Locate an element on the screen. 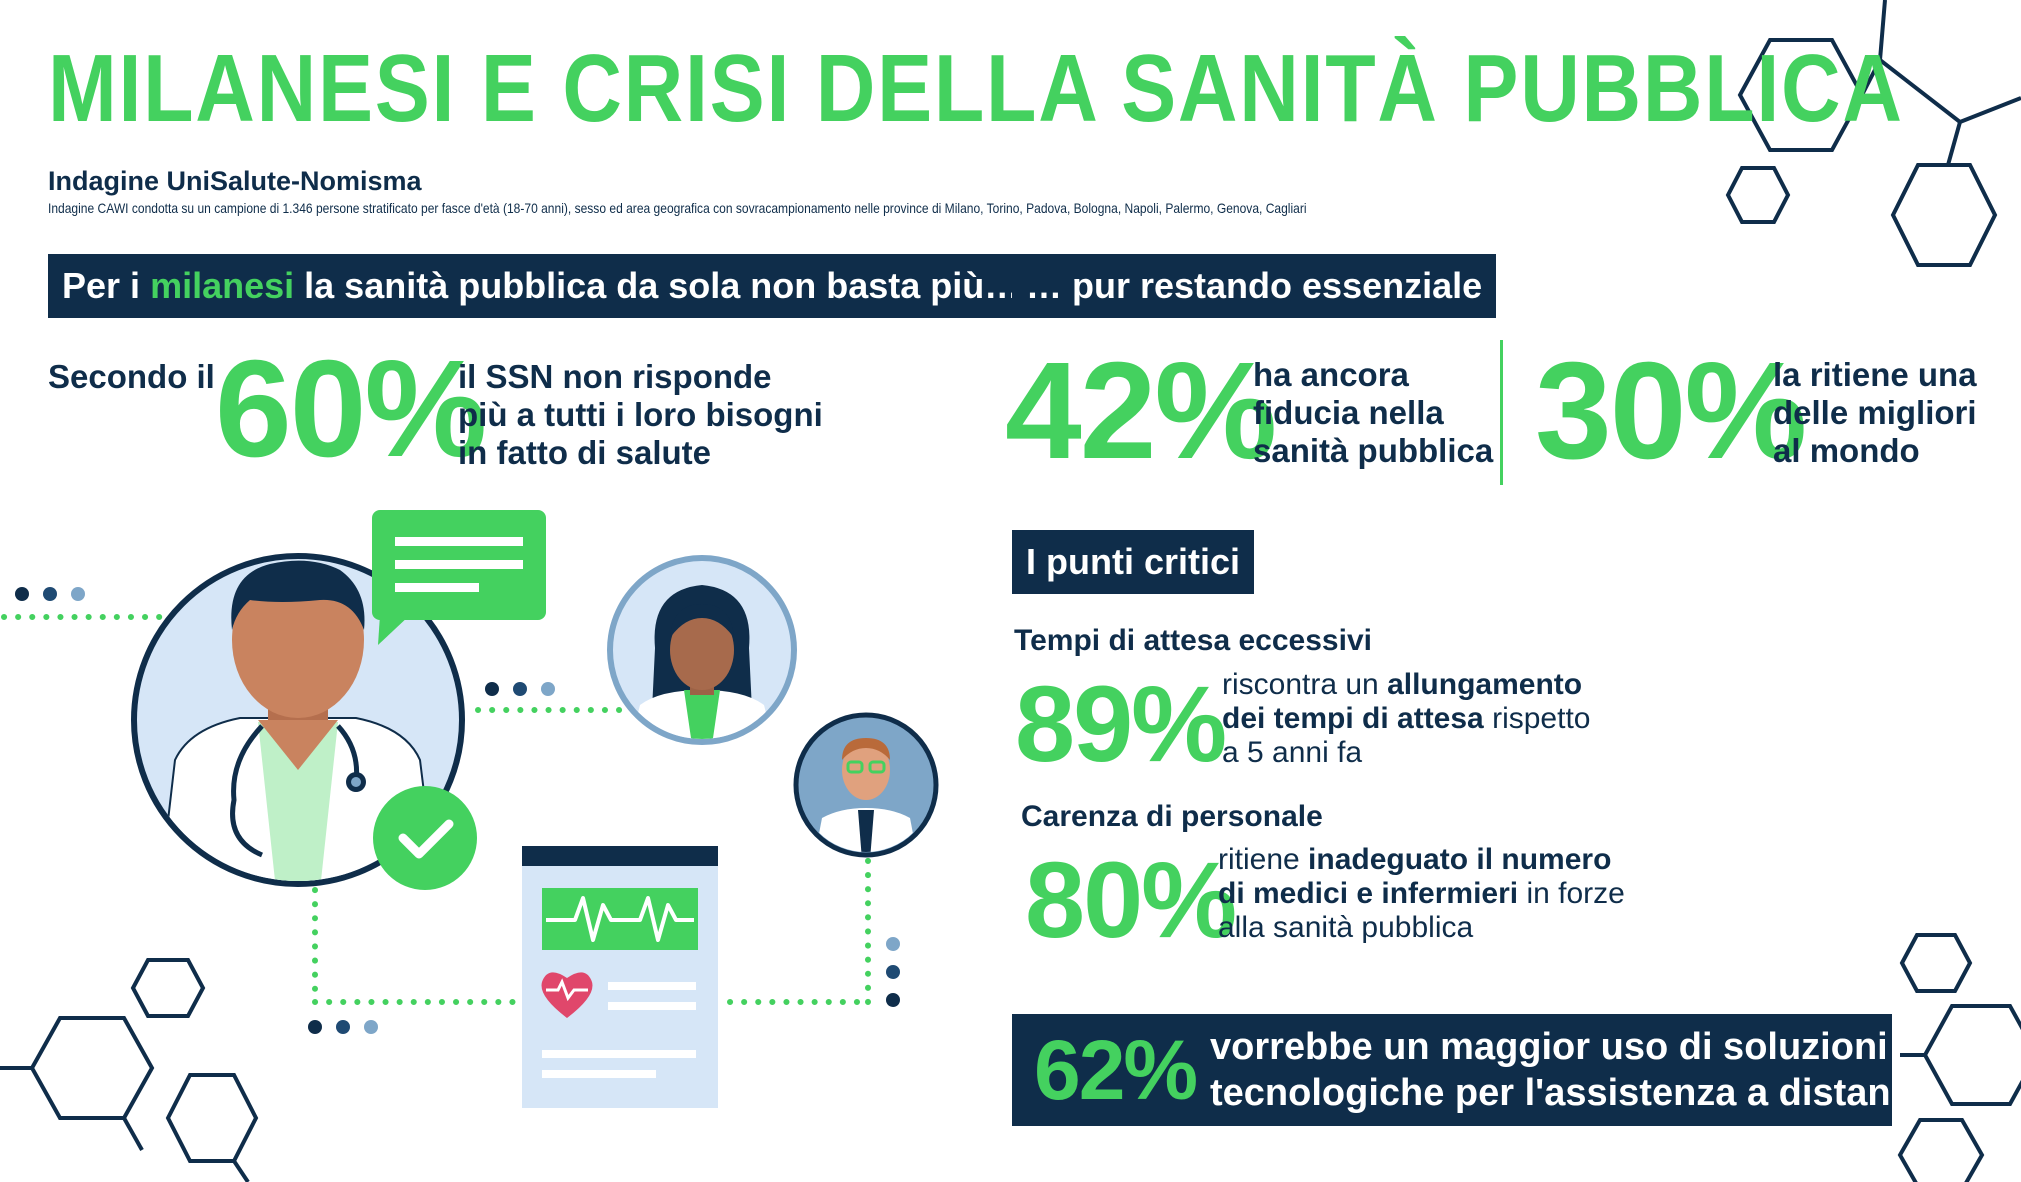 This screenshot has height=1182, width=2021. right-section-banner: … pur restando essenziale is located at coordinates (1254, 286).